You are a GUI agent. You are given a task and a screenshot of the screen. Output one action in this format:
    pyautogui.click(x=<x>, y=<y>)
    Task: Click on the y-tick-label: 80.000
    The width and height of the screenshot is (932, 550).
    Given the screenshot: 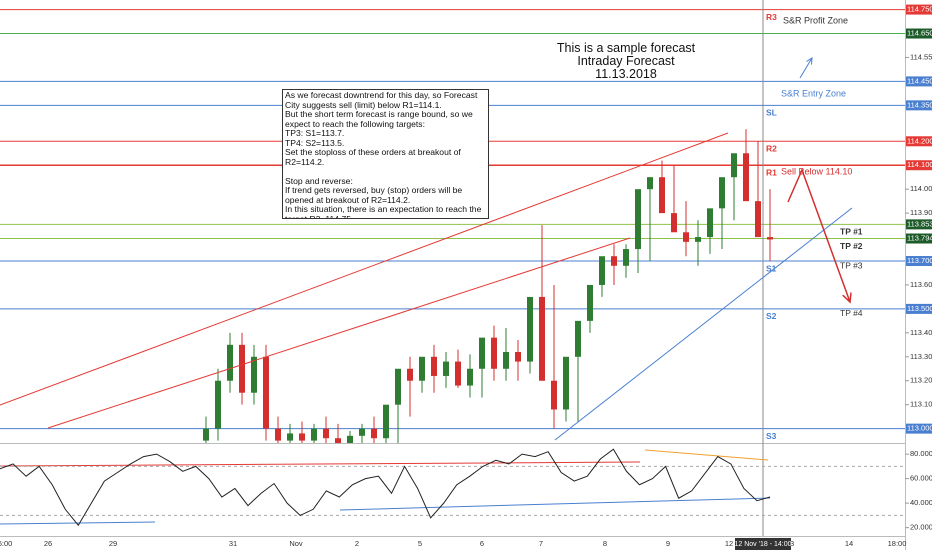 What is the action you would take?
    pyautogui.click(x=921, y=453)
    